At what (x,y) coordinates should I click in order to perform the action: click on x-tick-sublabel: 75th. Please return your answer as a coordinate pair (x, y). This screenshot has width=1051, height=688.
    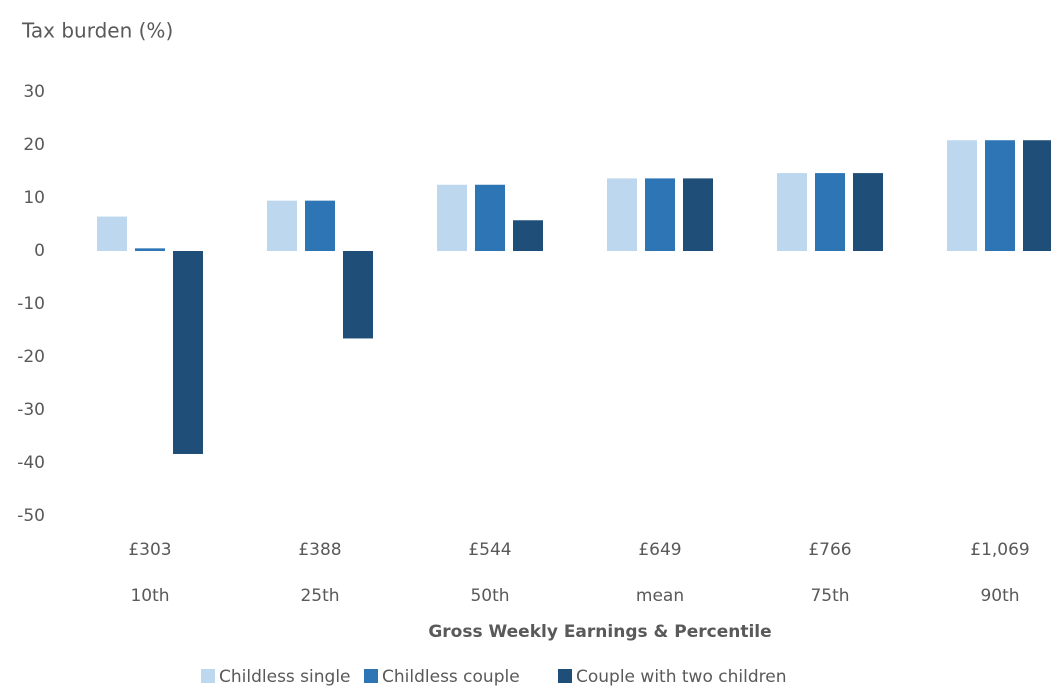
    Looking at the image, I should click on (829, 596).